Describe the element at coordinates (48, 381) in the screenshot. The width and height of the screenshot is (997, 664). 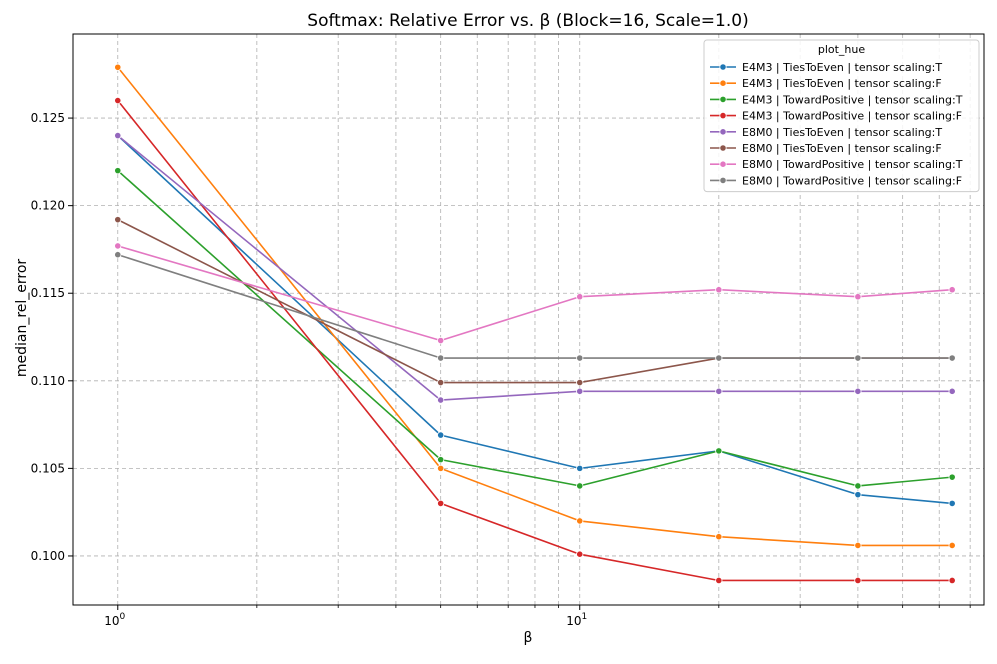
I see `y-tick-label: 0.110` at that location.